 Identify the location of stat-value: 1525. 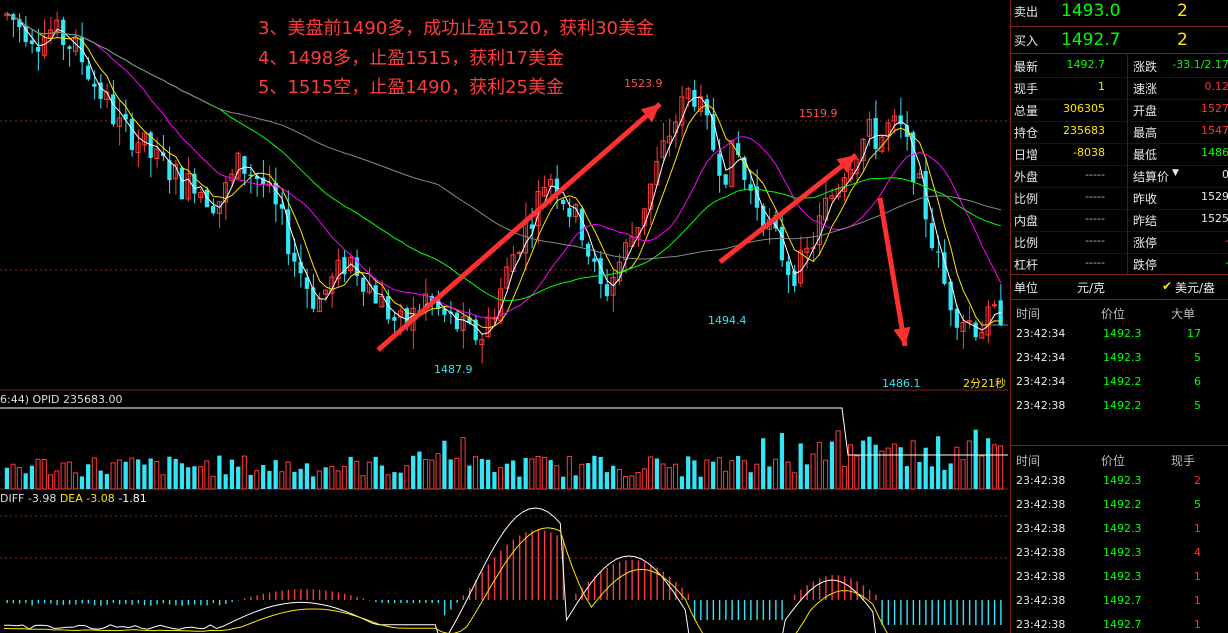
(1214, 218).